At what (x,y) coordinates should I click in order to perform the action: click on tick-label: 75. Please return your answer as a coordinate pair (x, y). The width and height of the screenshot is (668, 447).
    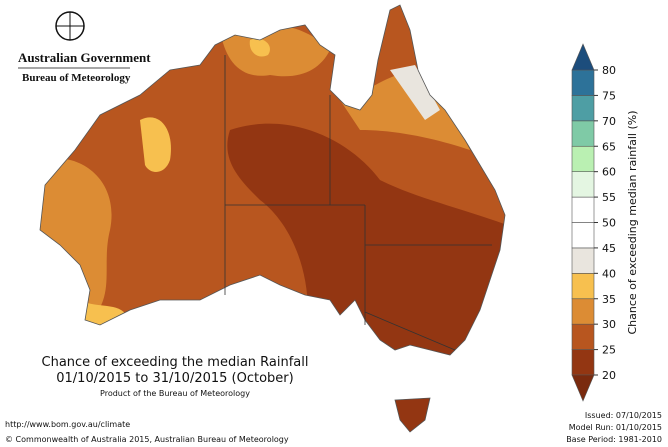
    Looking at the image, I should click on (609, 95).